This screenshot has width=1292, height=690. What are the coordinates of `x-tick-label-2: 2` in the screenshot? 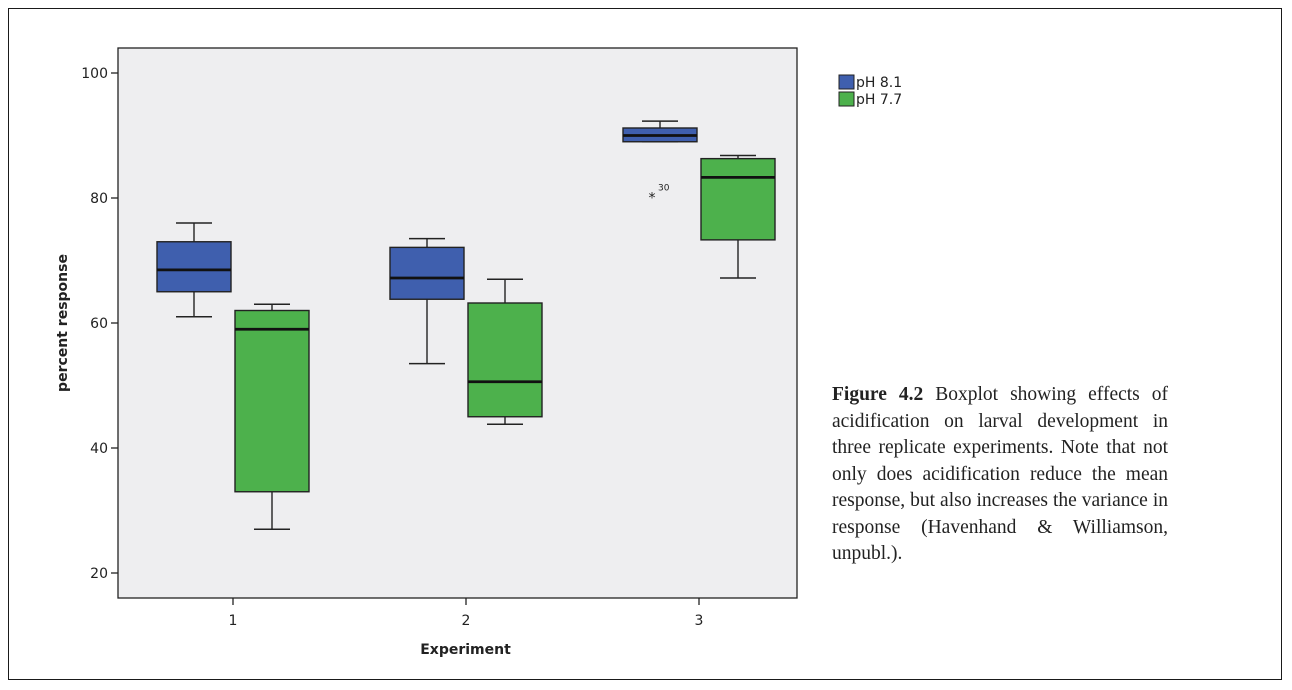 It's located at (466, 621).